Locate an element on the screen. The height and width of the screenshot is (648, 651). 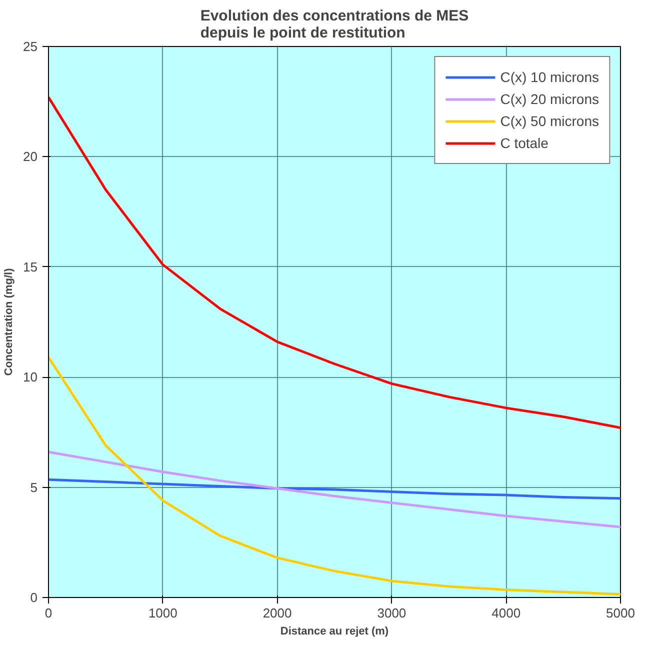
y-tick-label: 0 is located at coordinates (34, 597).